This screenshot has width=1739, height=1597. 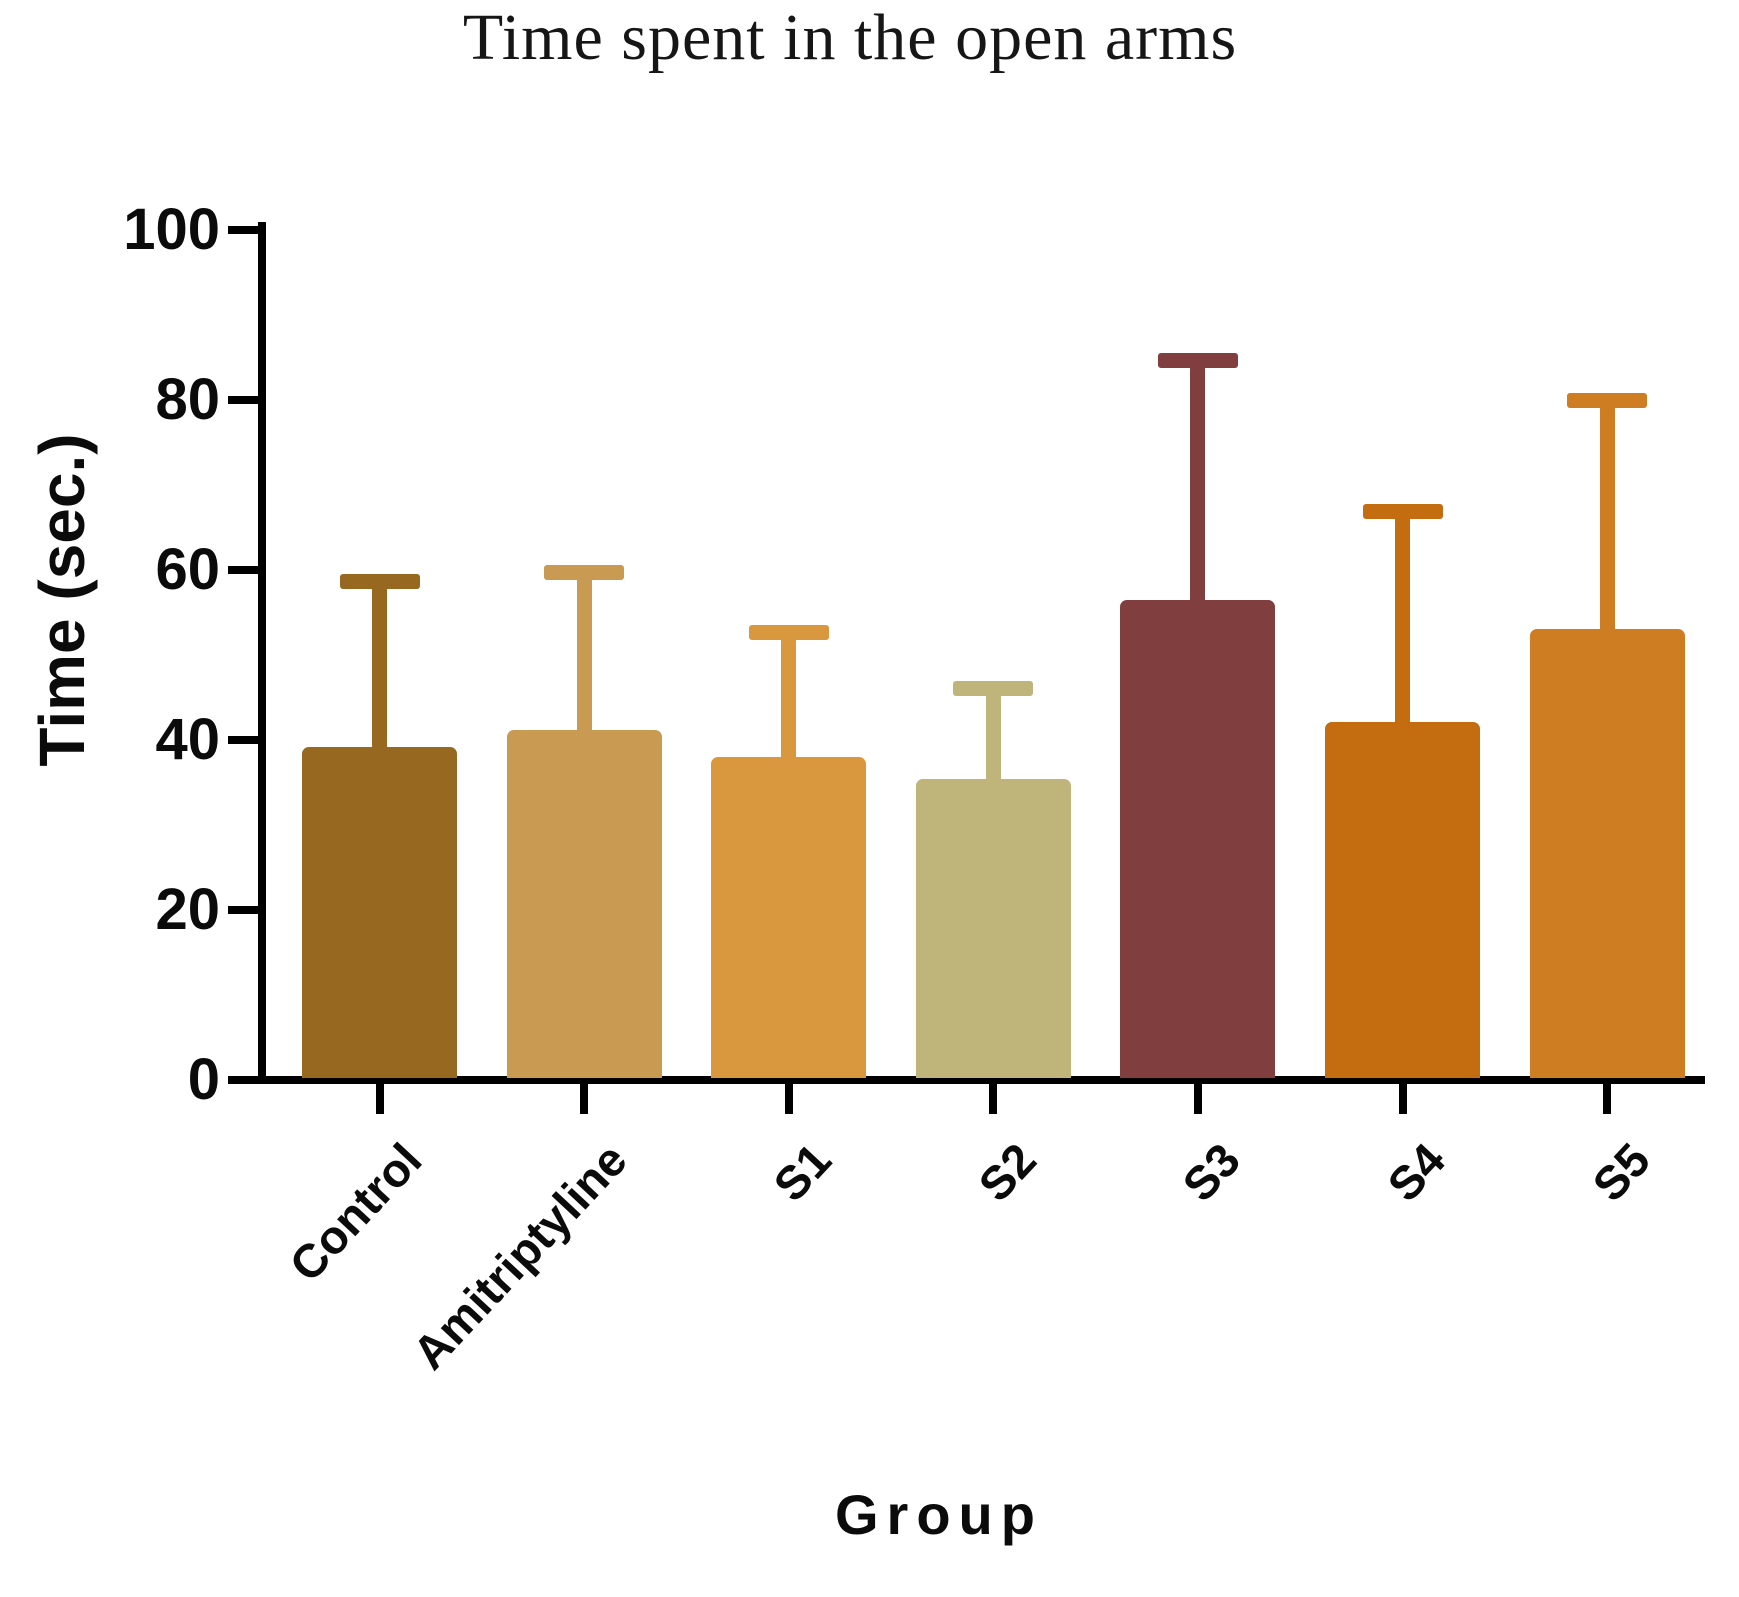 What do you see at coordinates (1197, 361) in the screenshot?
I see `error-bar-cap-S3` at bounding box center [1197, 361].